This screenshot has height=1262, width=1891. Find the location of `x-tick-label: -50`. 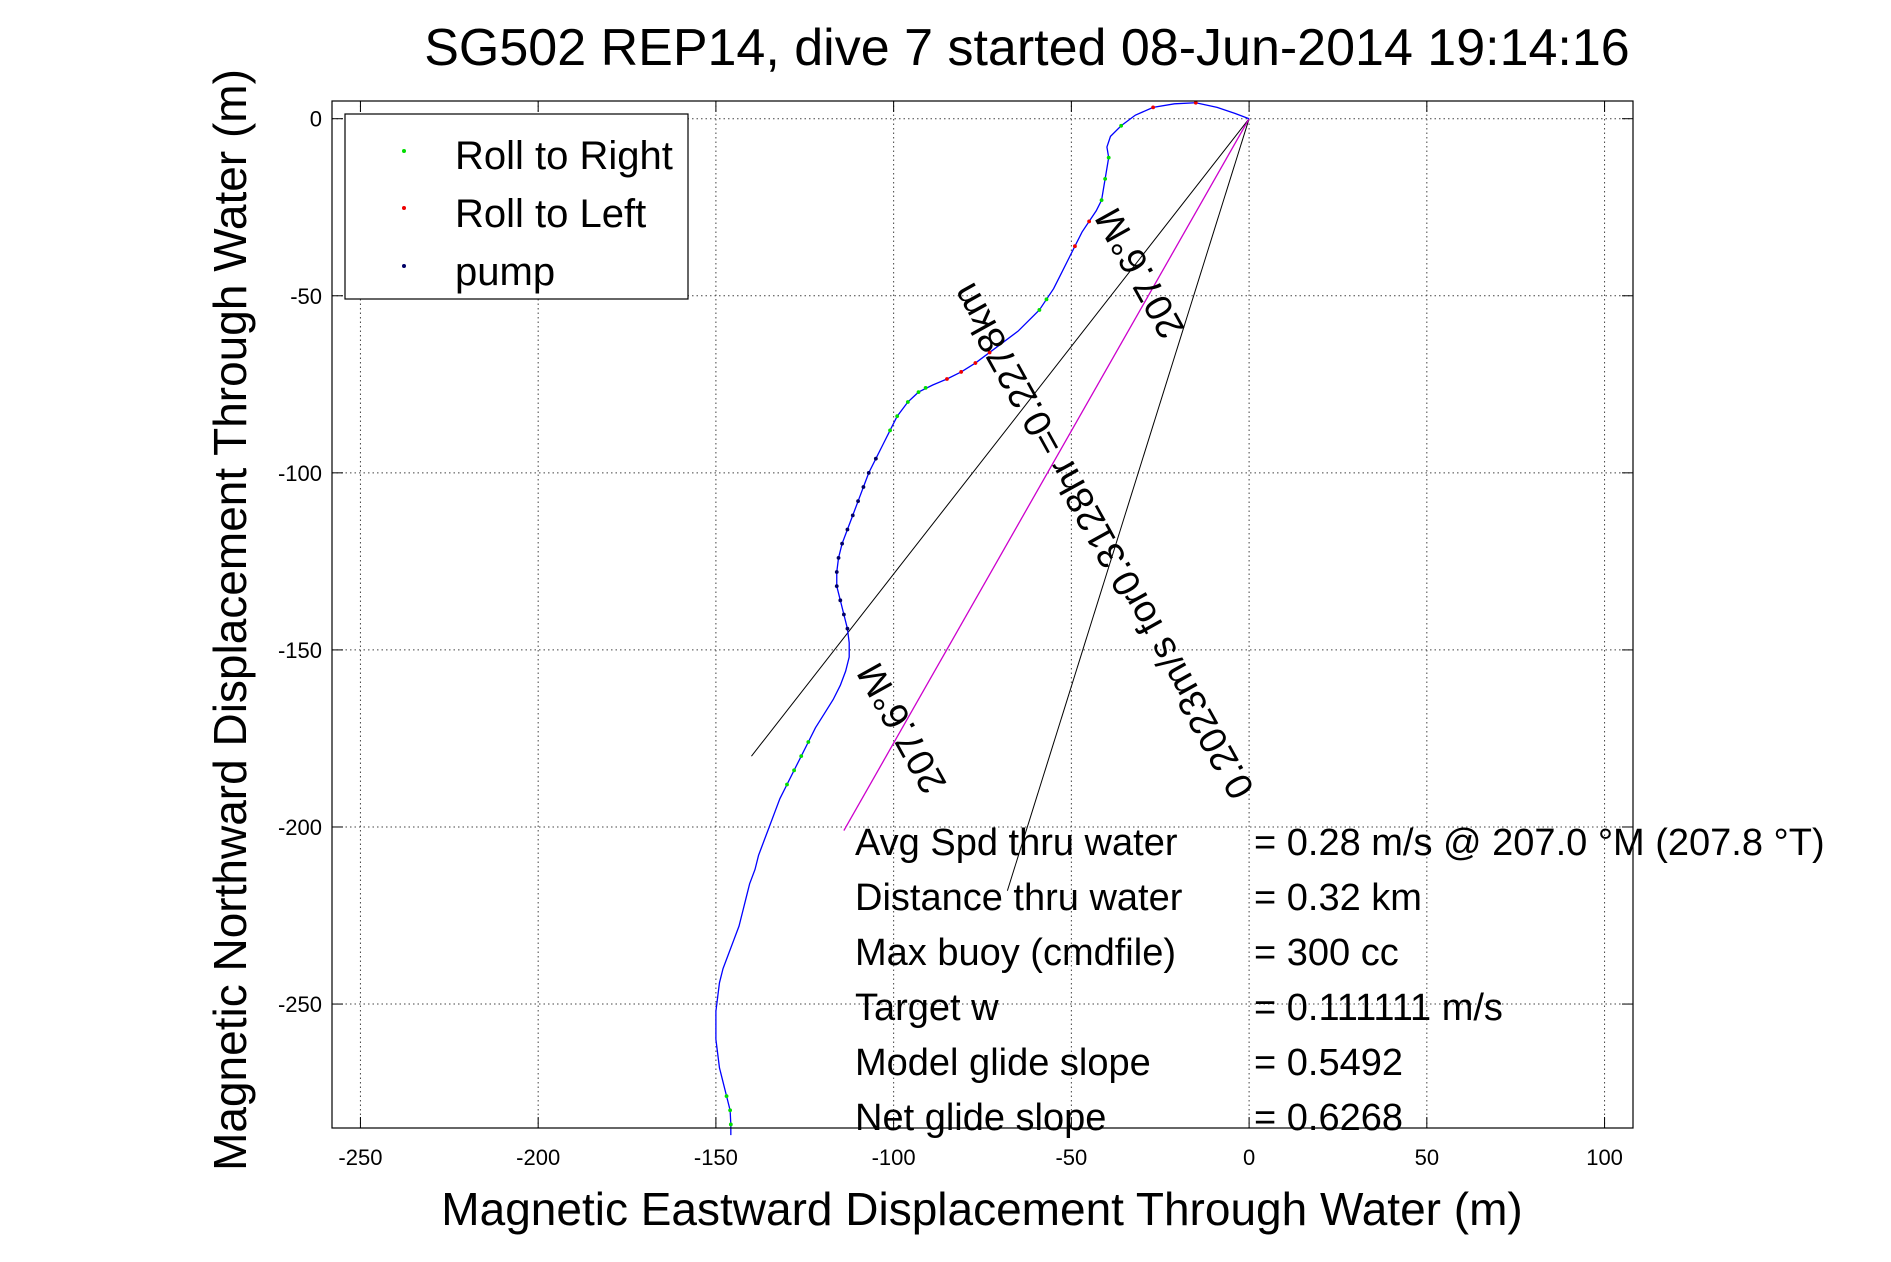

x-tick-label: -50 is located at coordinates (1071, 1157).